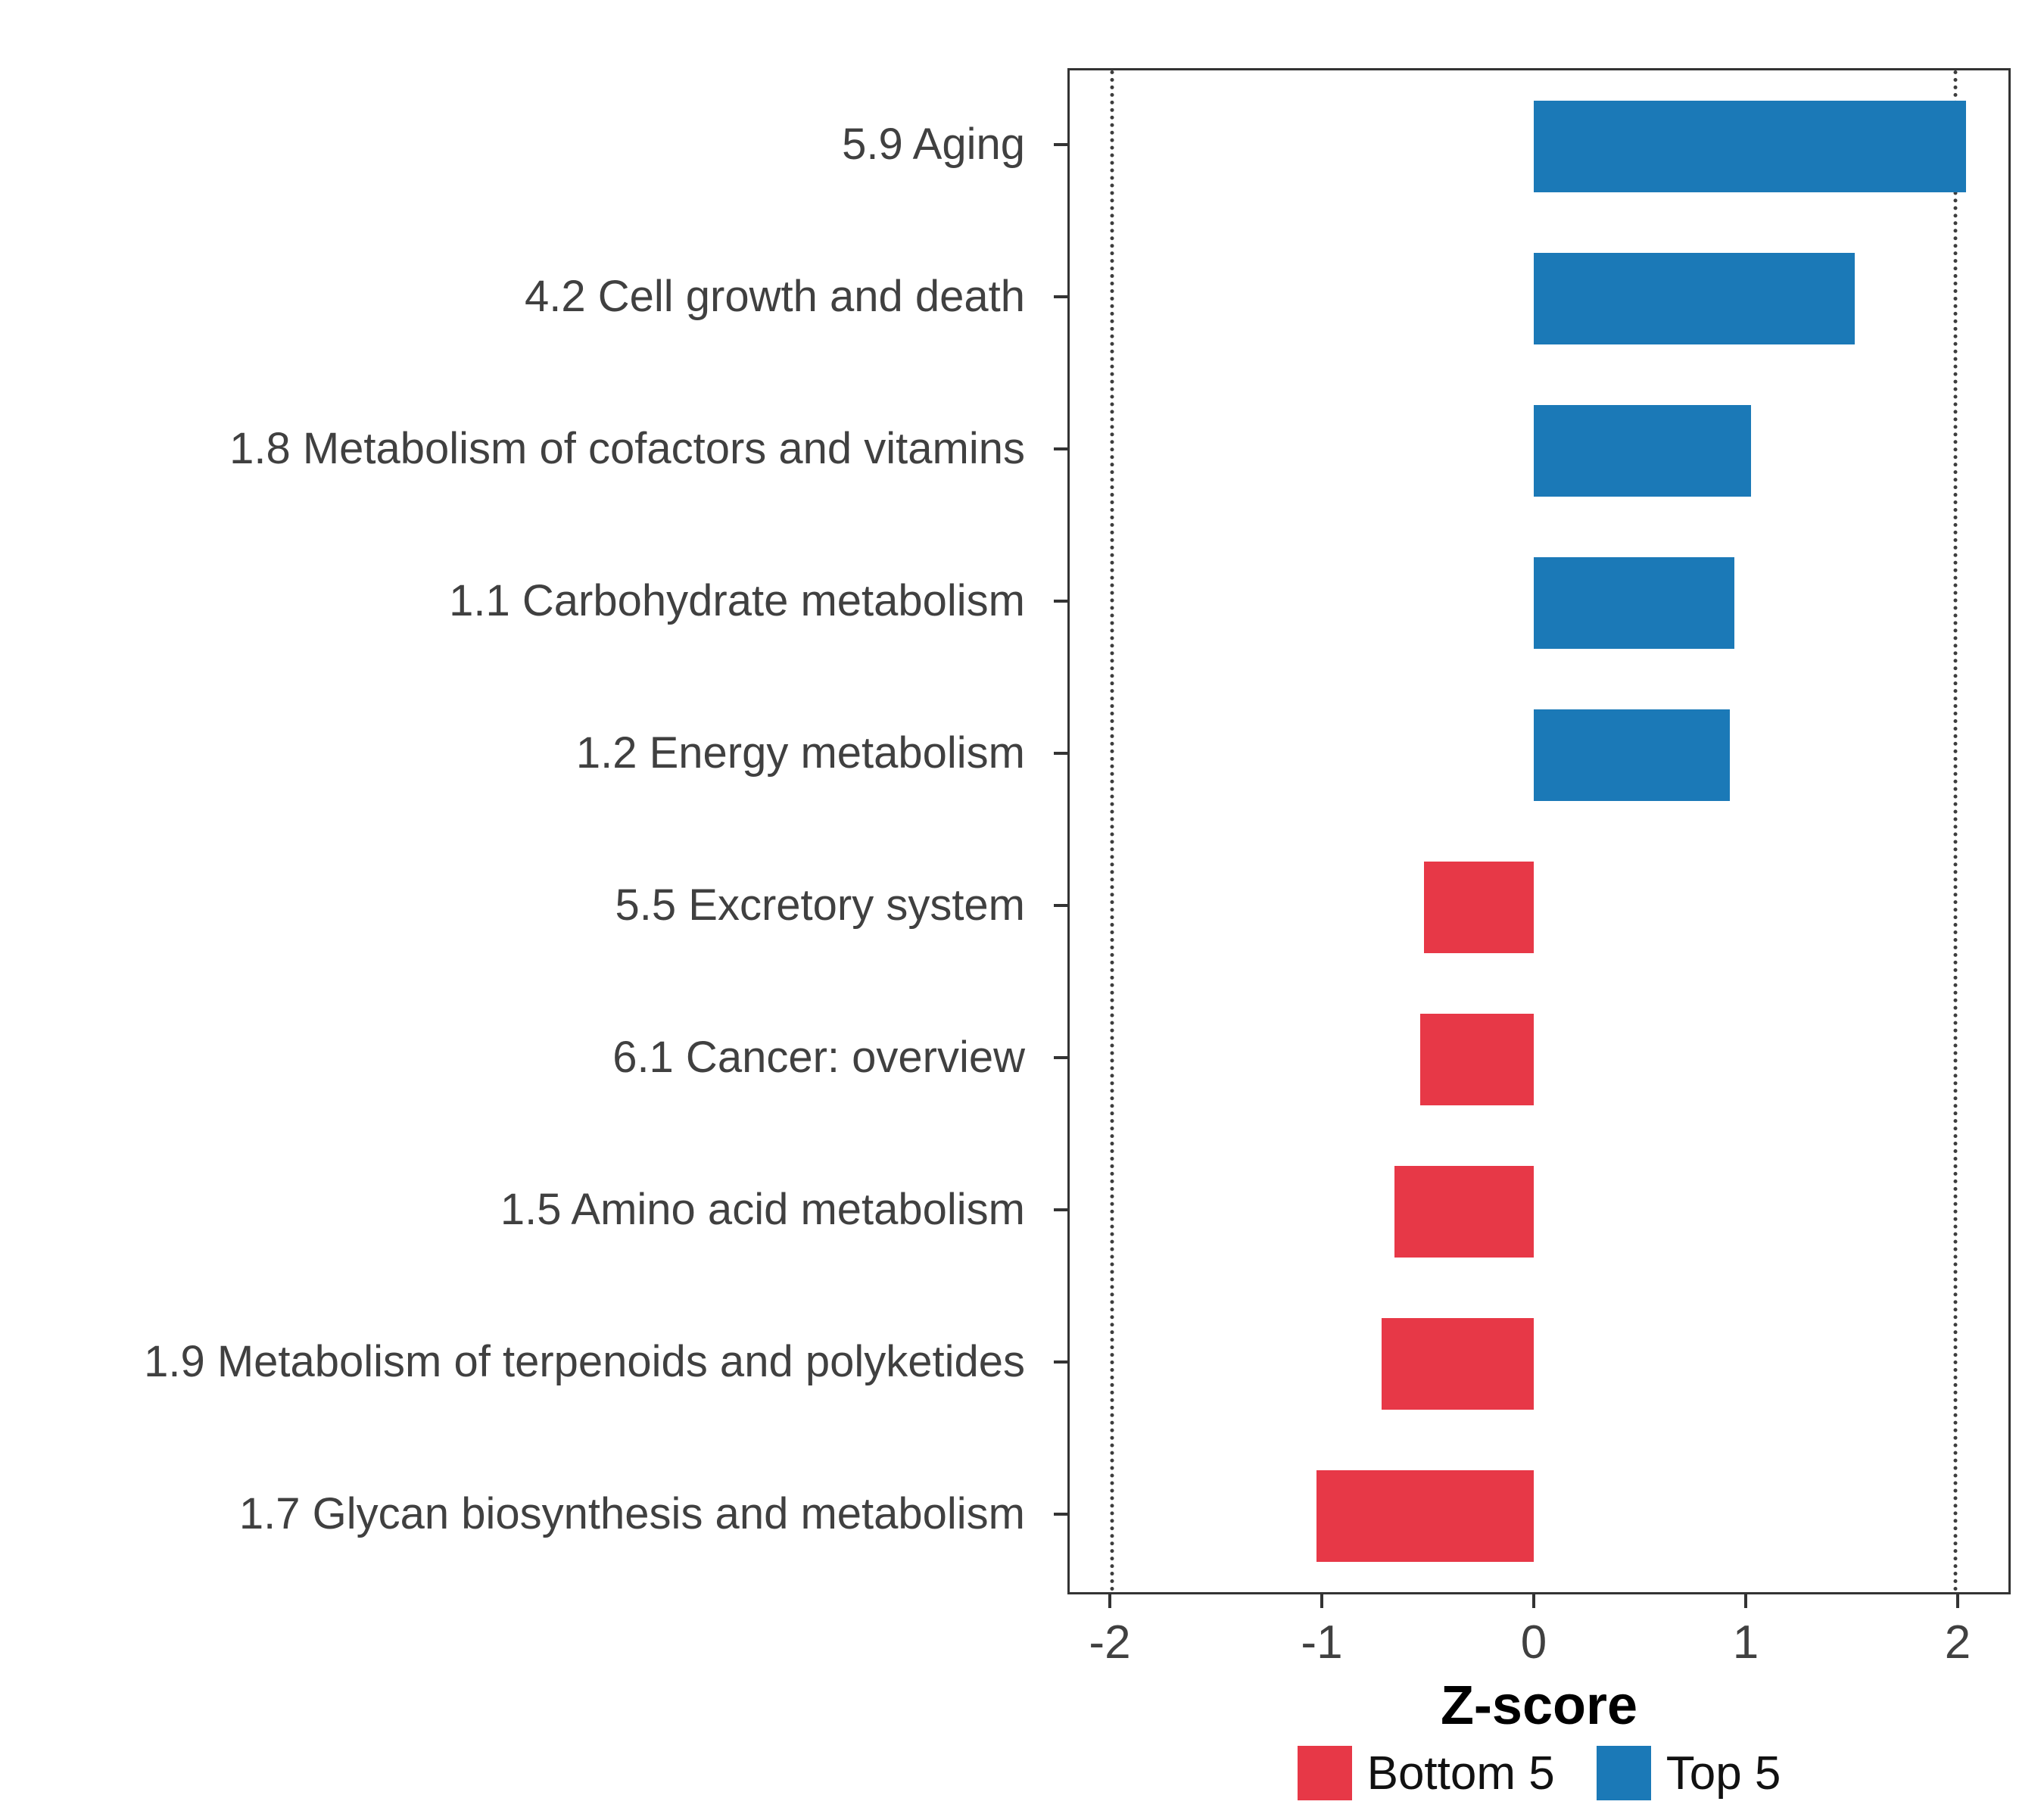 This screenshot has width=2044, height=1817. Describe the element at coordinates (820, 905) in the screenshot. I see `y-axis-label: 5.5 Excretory system` at that location.